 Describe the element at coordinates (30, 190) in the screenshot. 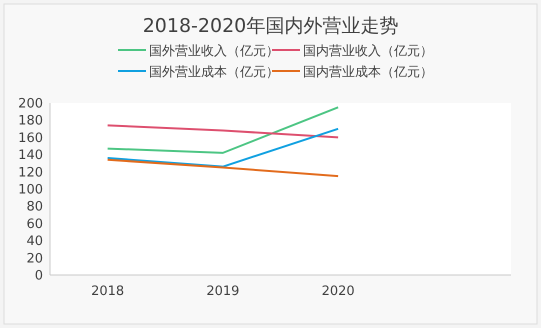

I see `y-tick-label: 100` at that location.